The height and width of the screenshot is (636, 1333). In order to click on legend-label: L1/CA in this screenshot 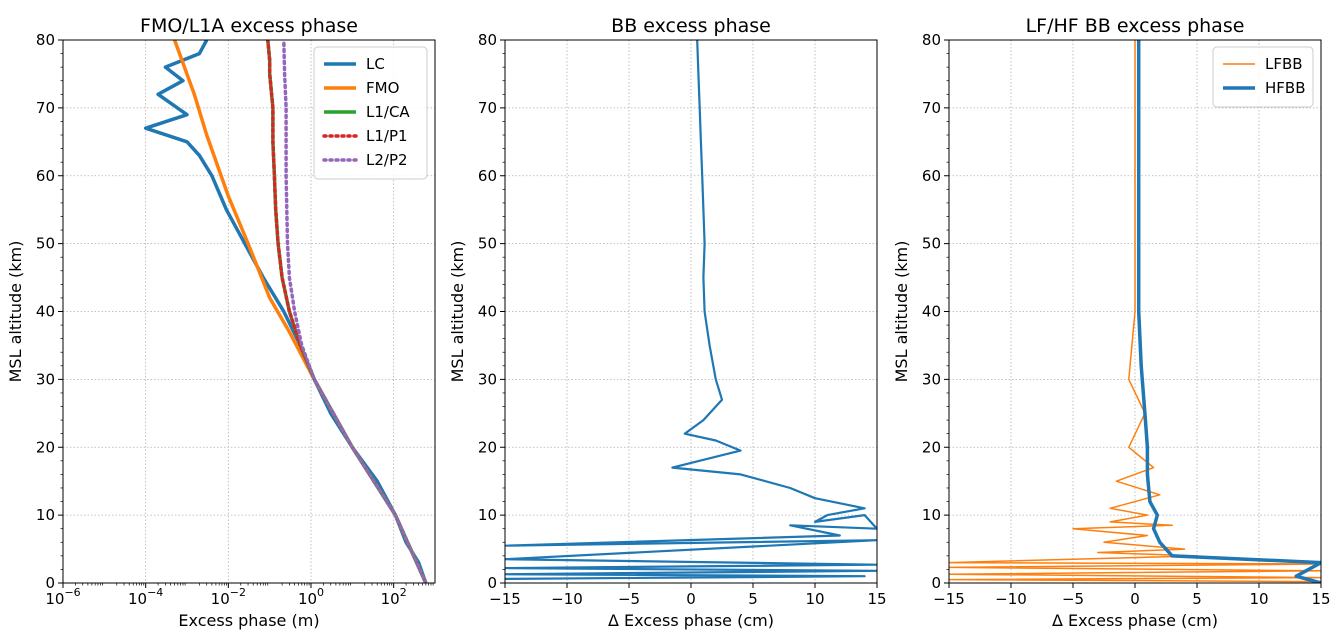, I will do `click(388, 112)`.